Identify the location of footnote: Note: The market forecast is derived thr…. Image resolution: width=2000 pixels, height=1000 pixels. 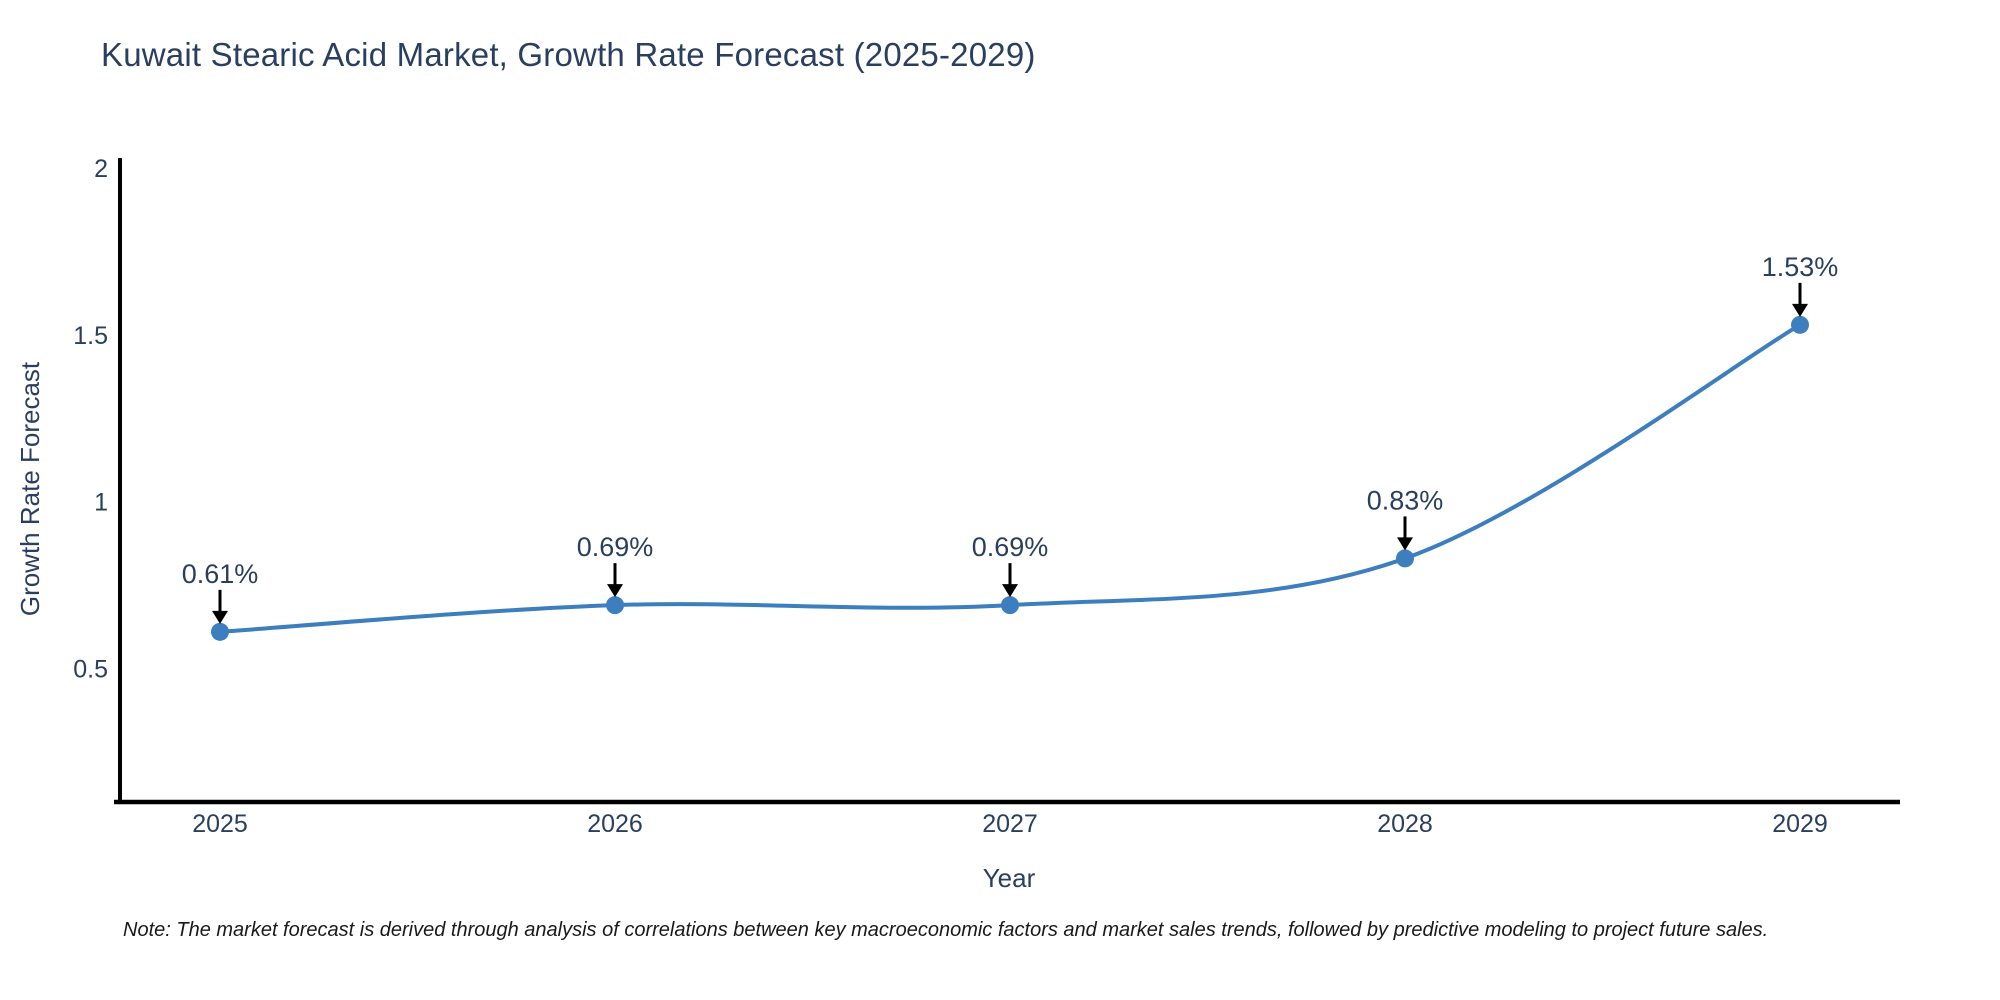
(946, 930).